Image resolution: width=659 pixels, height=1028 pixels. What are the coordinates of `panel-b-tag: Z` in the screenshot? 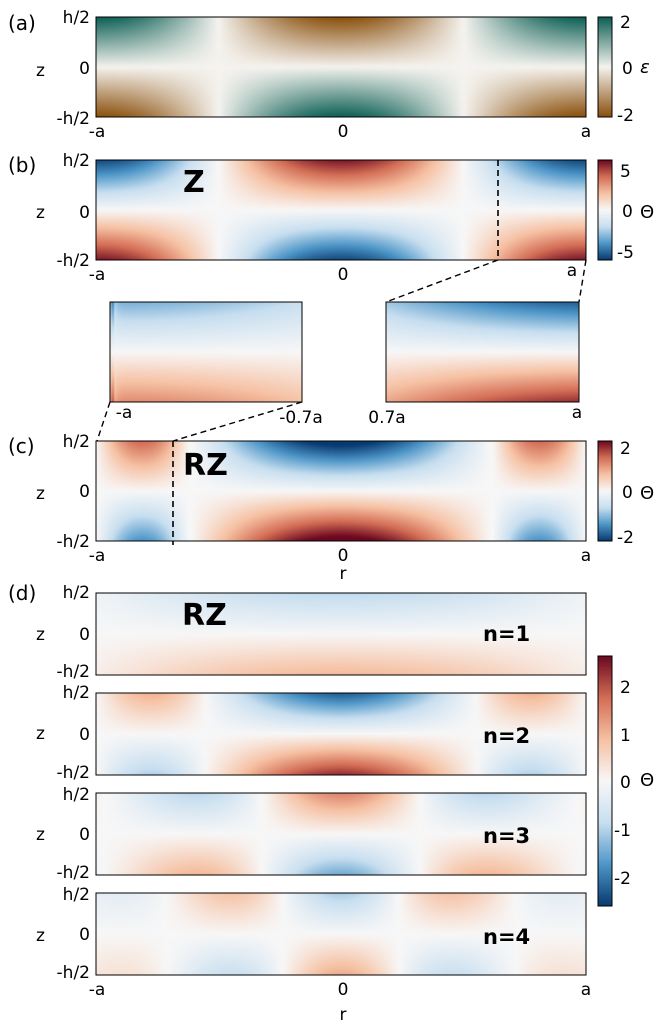 It's located at (194, 182).